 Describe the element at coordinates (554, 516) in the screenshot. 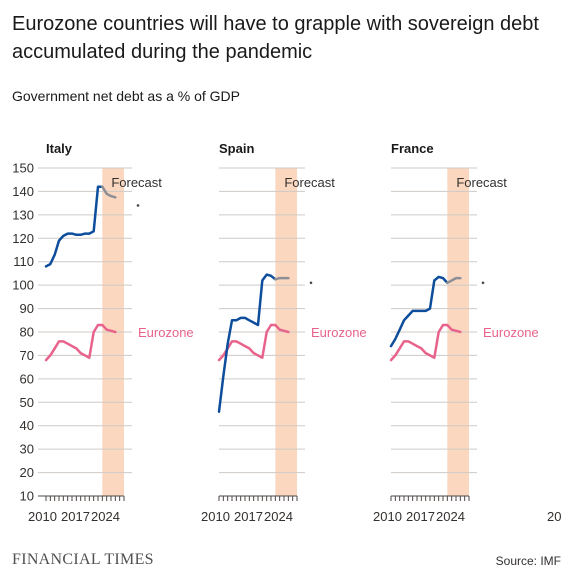

I see `x-tick-label-extra: 20` at that location.